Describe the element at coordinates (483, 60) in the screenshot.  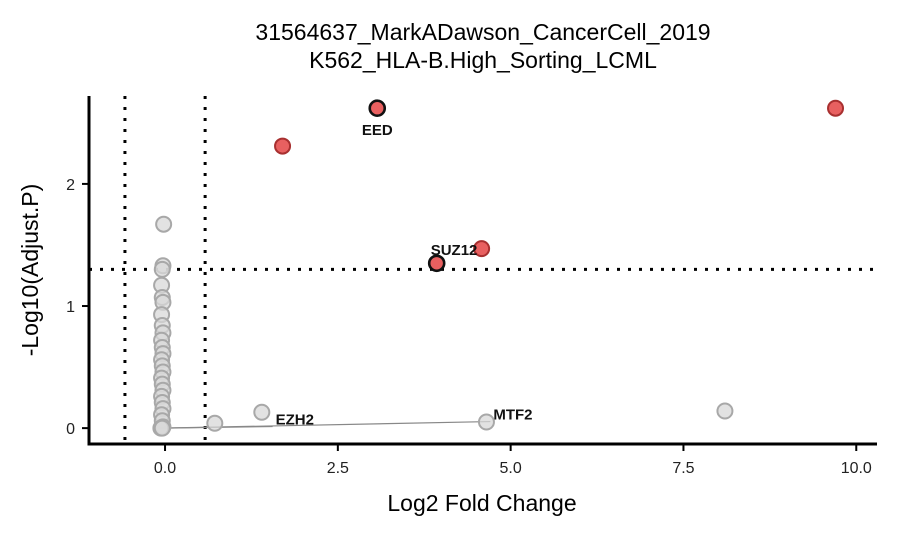
I see `chart-subtitle: K562_HLA-B.High_Sorting_LCML` at that location.